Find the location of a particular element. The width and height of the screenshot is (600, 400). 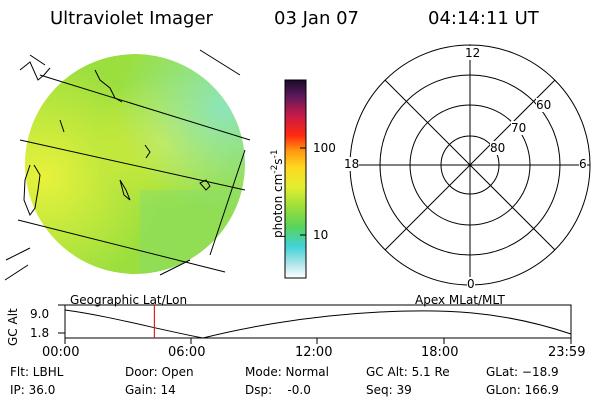

observation-time: 04:14:11 UT is located at coordinates (483, 18).